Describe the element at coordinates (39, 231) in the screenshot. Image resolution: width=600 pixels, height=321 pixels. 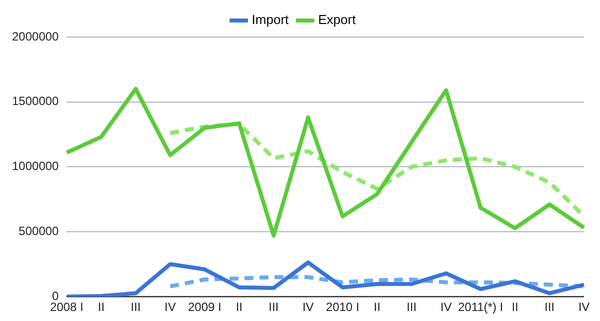
I see `y-tick-label: 500000` at that location.